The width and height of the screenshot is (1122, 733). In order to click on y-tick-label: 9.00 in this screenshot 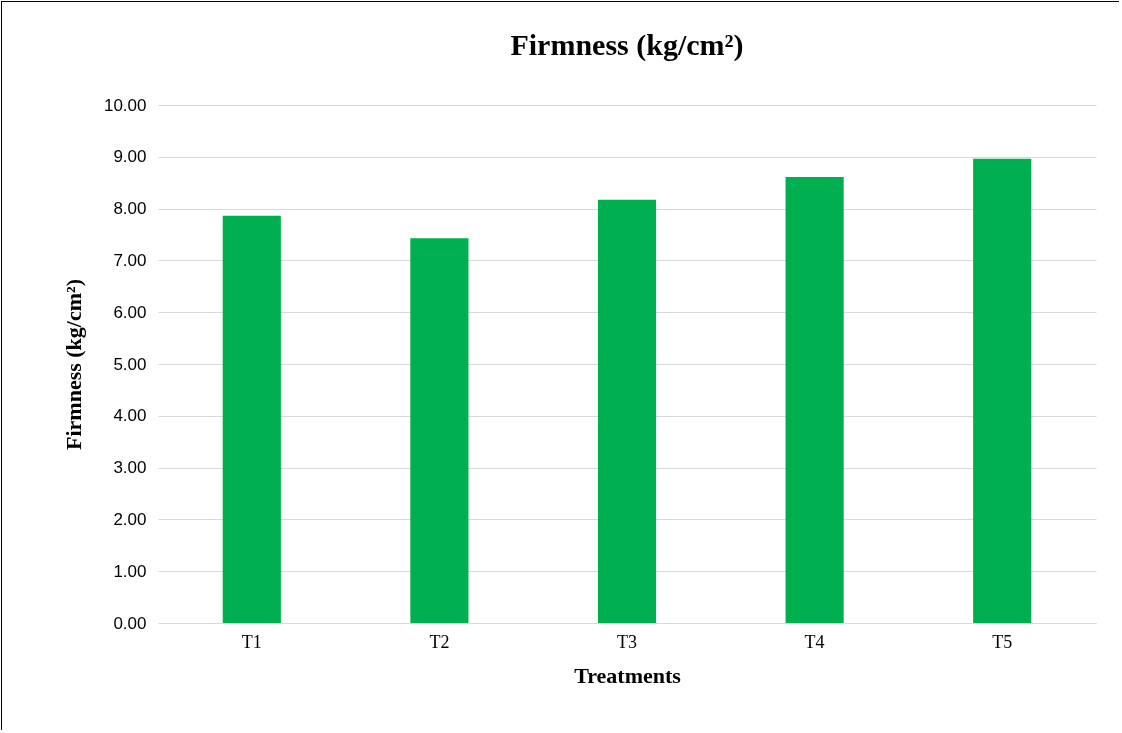, I will do `click(130, 157)`.